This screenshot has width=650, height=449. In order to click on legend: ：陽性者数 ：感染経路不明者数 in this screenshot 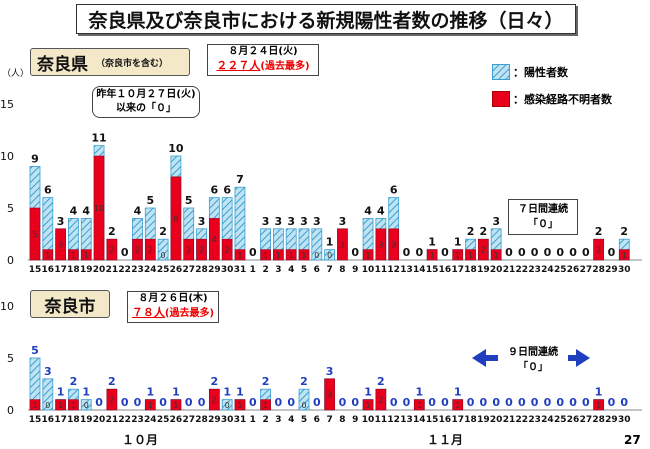, I will do `click(552, 91)`.